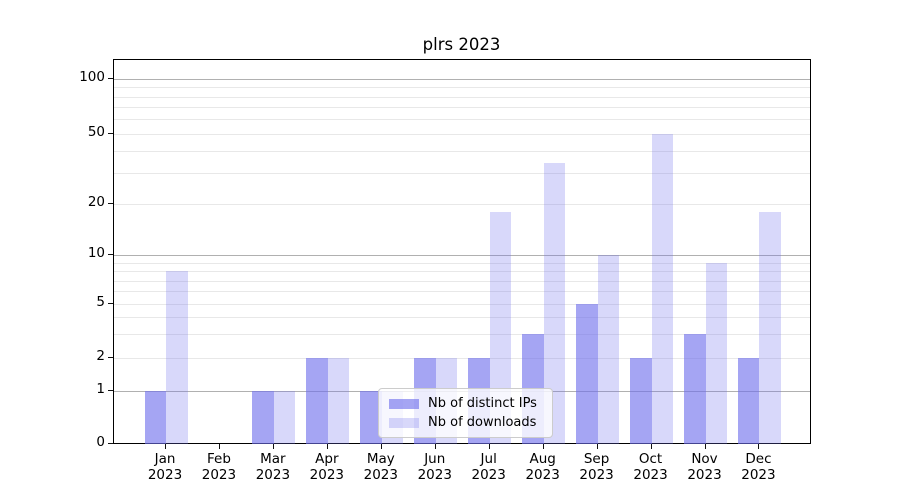 The image size is (900, 500). I want to click on bar-downloads-oct, so click(662, 288).